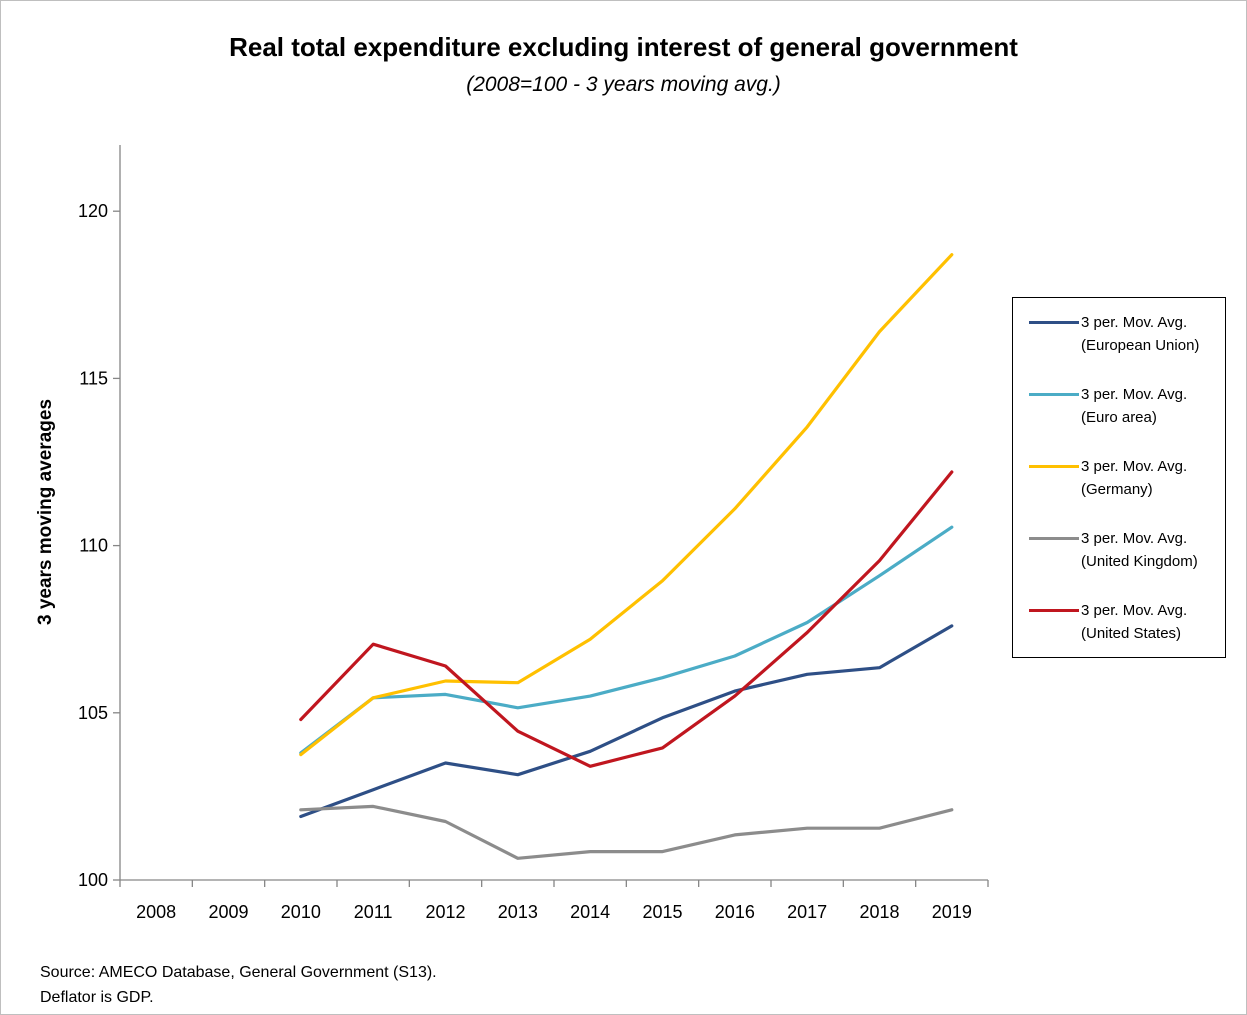  What do you see at coordinates (93, 546) in the screenshot?
I see `y-tick-label: 110` at bounding box center [93, 546].